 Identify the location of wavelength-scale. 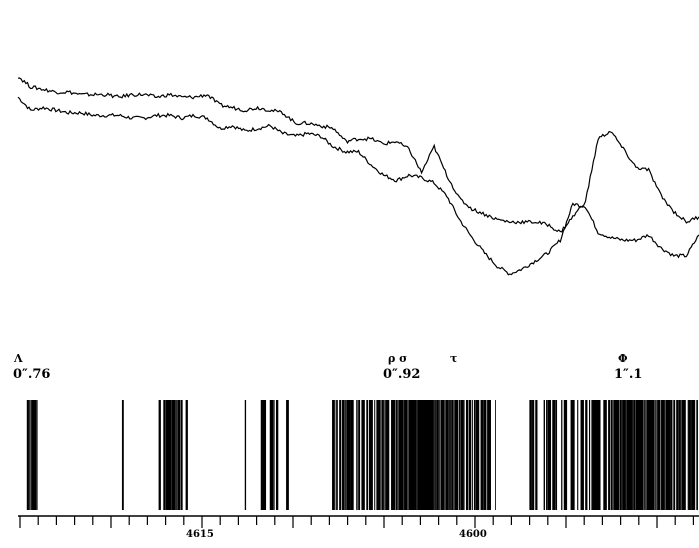
(358, 521).